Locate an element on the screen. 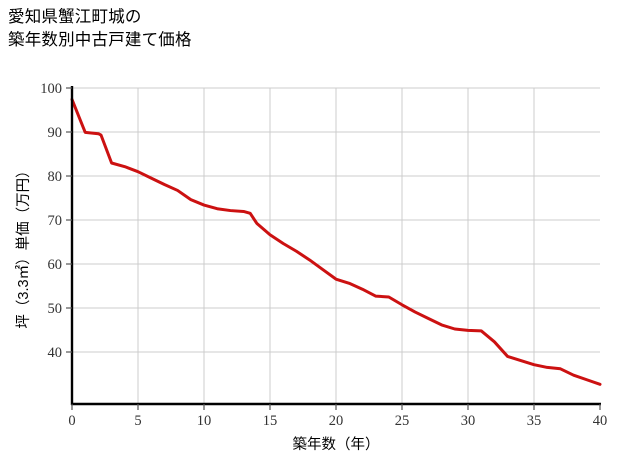  x-tick-label: 30 is located at coordinates (468, 421).